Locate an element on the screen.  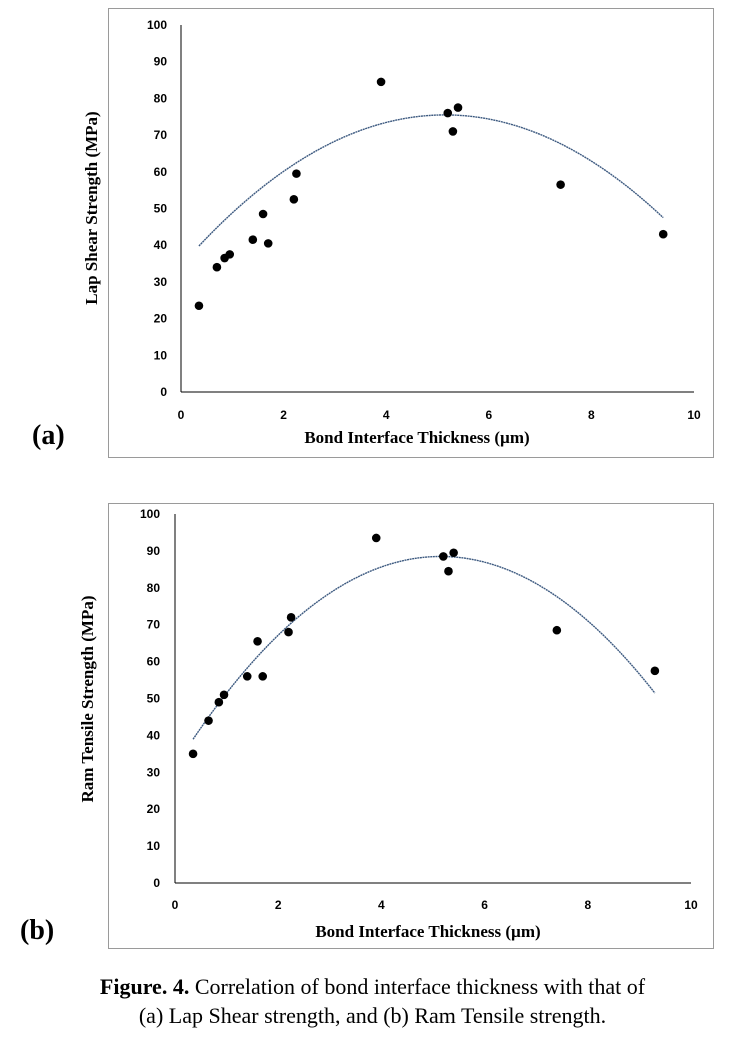
caption-prefix: Figure. 4. is located at coordinates (144, 986).